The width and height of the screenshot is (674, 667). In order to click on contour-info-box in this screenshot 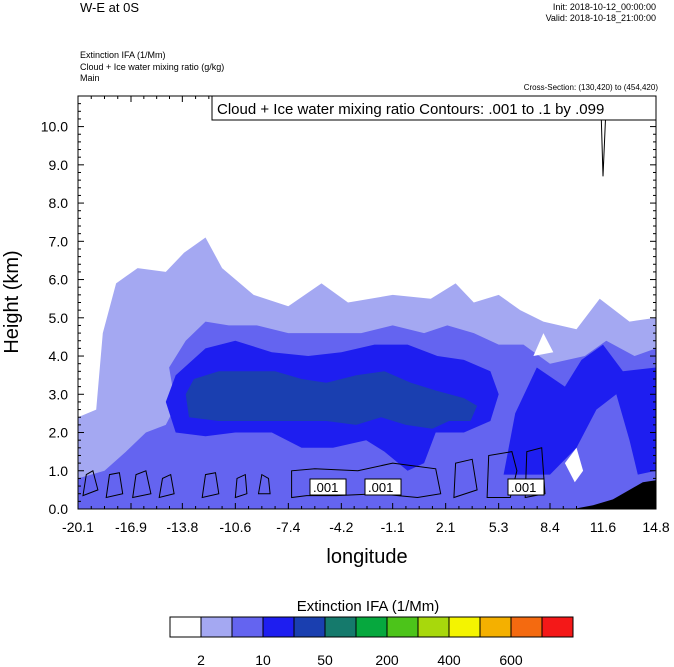, I will do `click(434, 108)`.